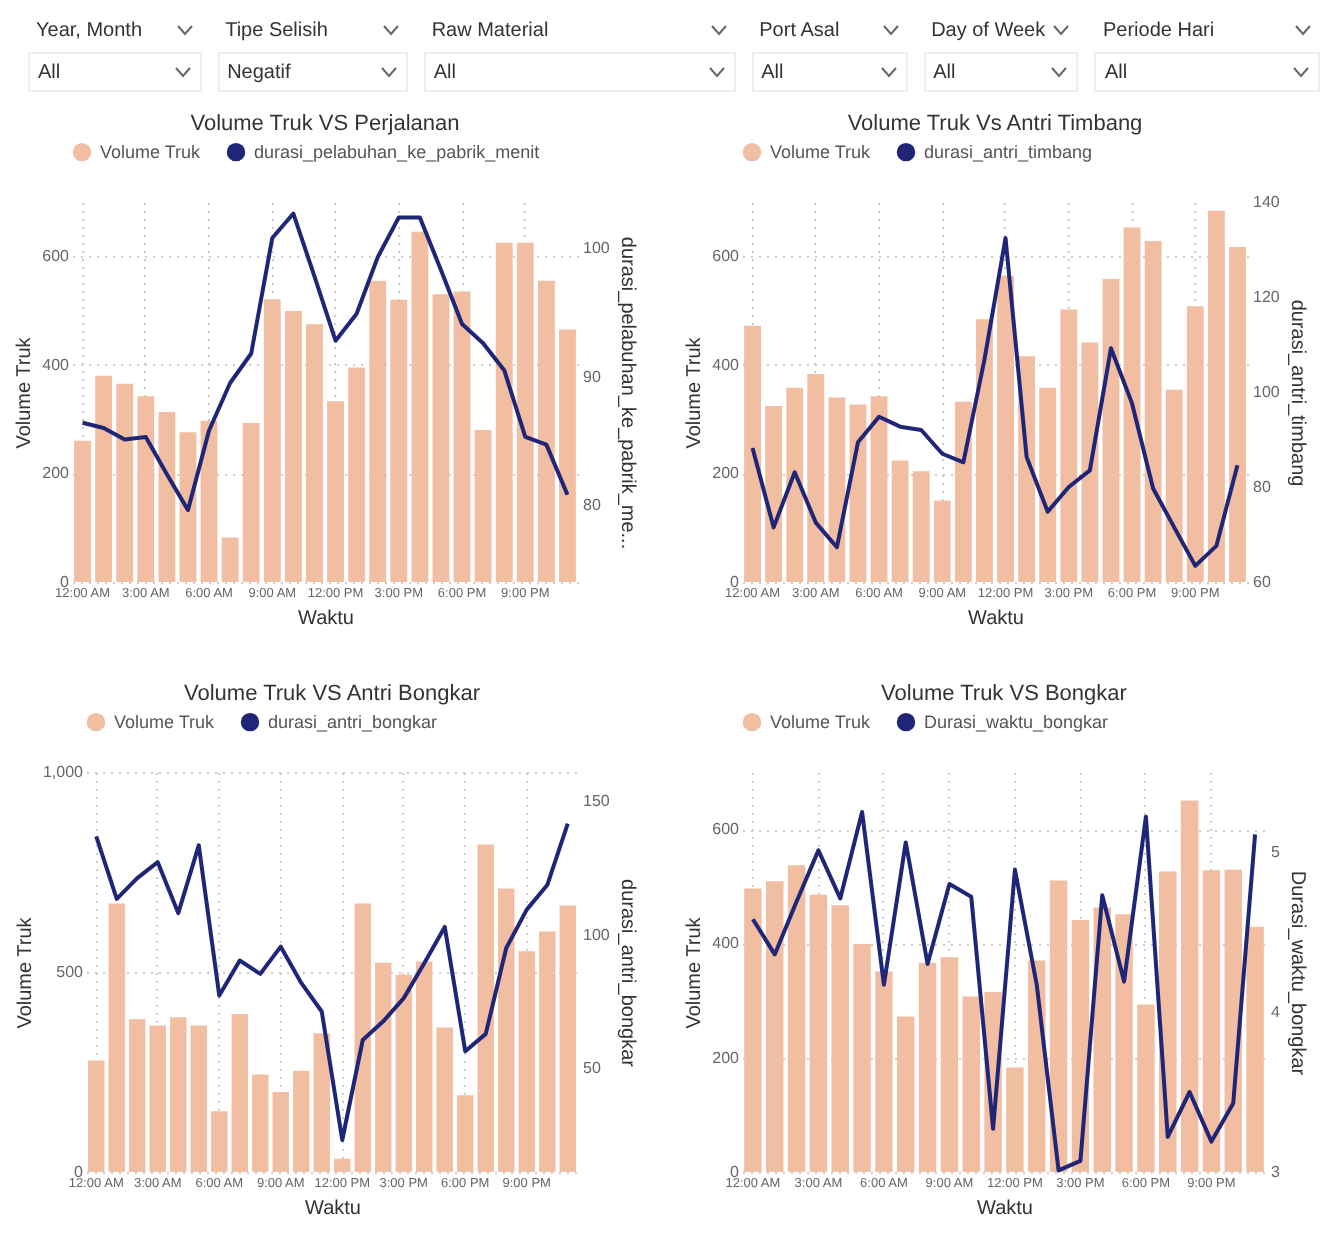 The width and height of the screenshot is (1340, 1260). Describe the element at coordinates (735, 1172) in the screenshot. I see `y-tick-label: 0` at that location.